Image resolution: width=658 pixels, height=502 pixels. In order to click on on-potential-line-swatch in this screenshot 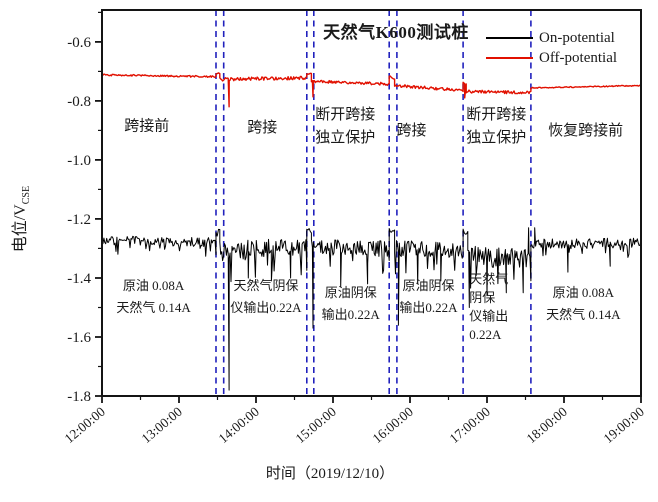, I will do `click(509, 38)`.